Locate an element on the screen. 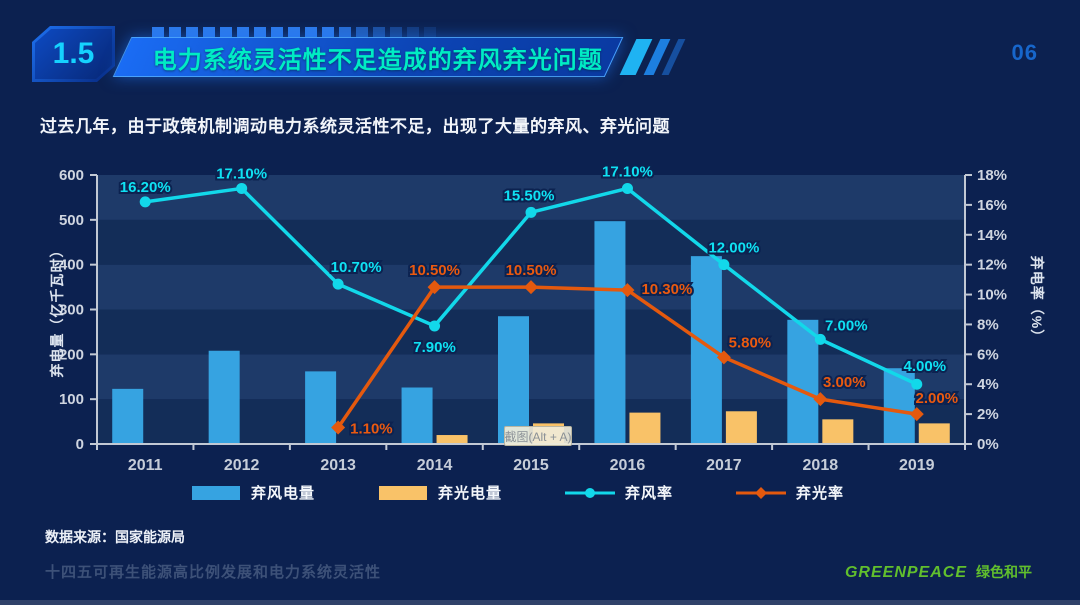  title-banner: 电力系统灵活性不足造成的弃风弃光问题 is located at coordinates (368, 57).